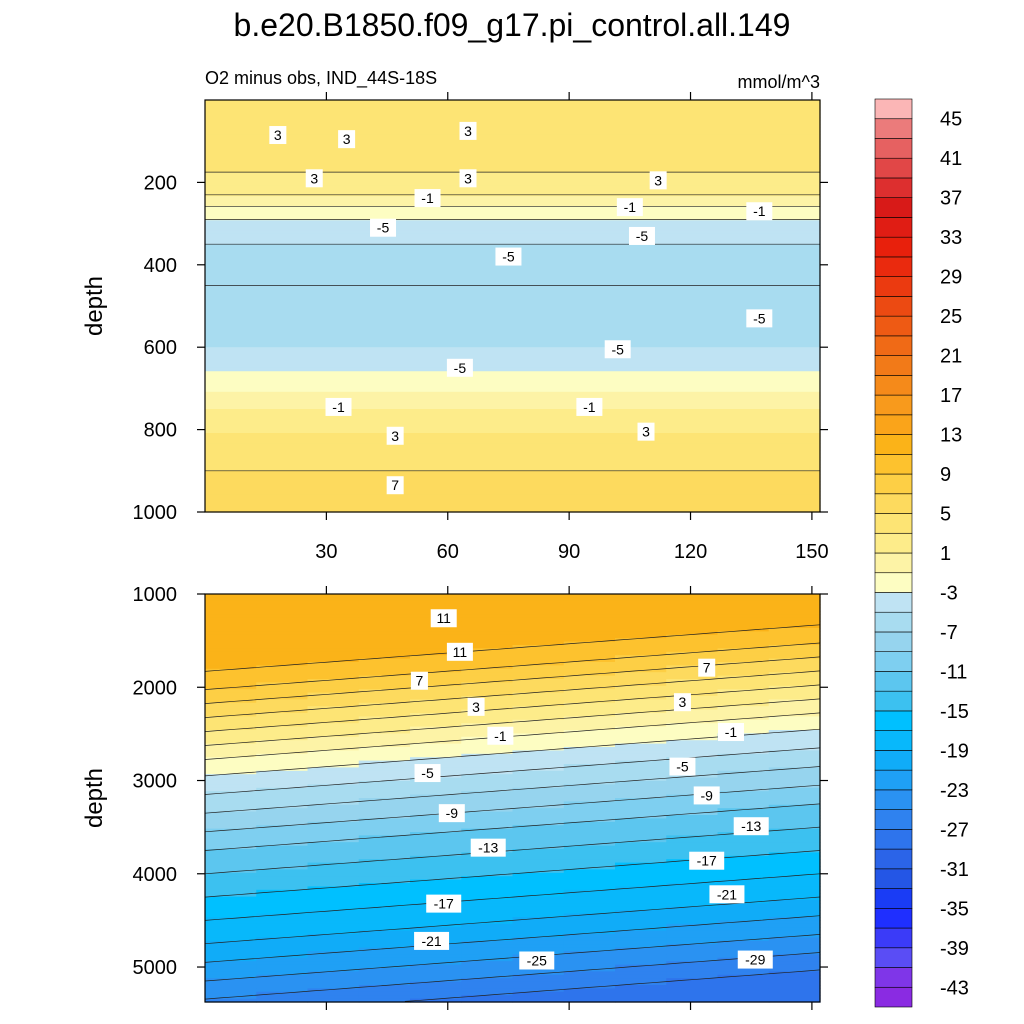  Describe the element at coordinates (589, 406) in the screenshot. I see `contour-label-bg` at that location.